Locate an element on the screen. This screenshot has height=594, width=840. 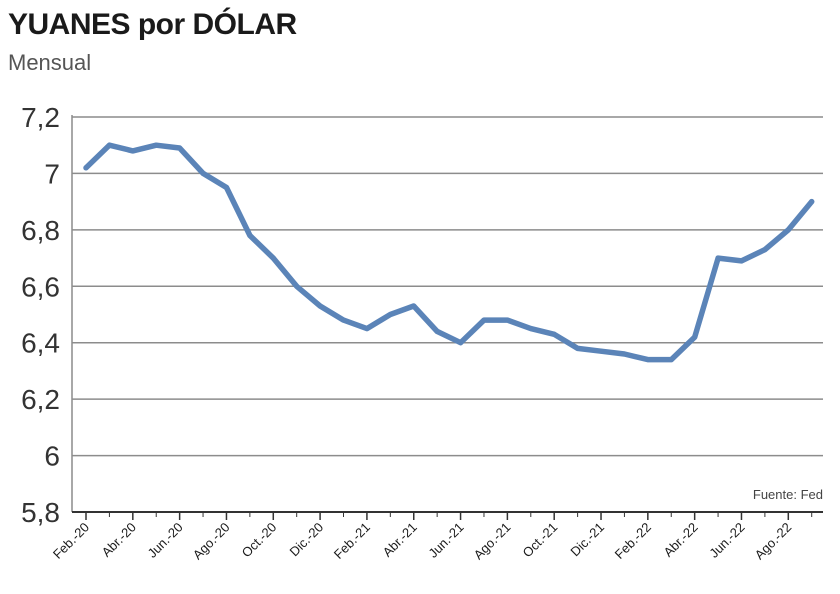
x-tick-label: Dic.-20 is located at coordinates (306, 540).